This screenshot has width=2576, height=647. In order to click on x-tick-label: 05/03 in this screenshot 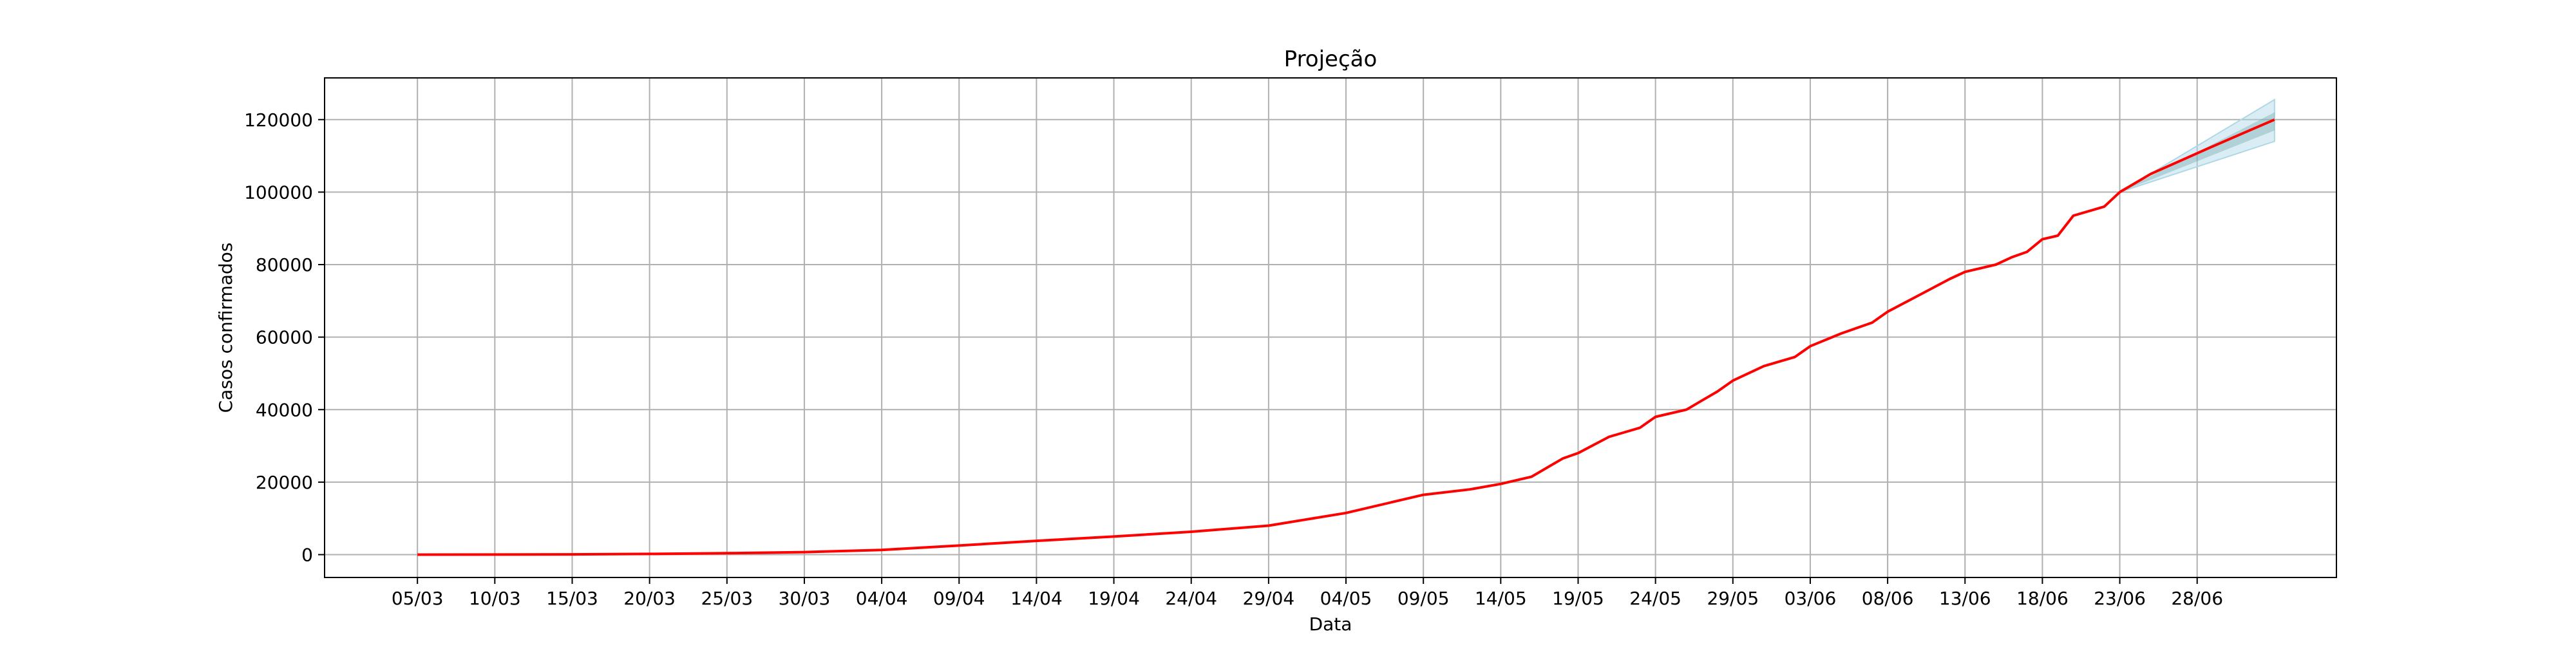, I will do `click(418, 598)`.